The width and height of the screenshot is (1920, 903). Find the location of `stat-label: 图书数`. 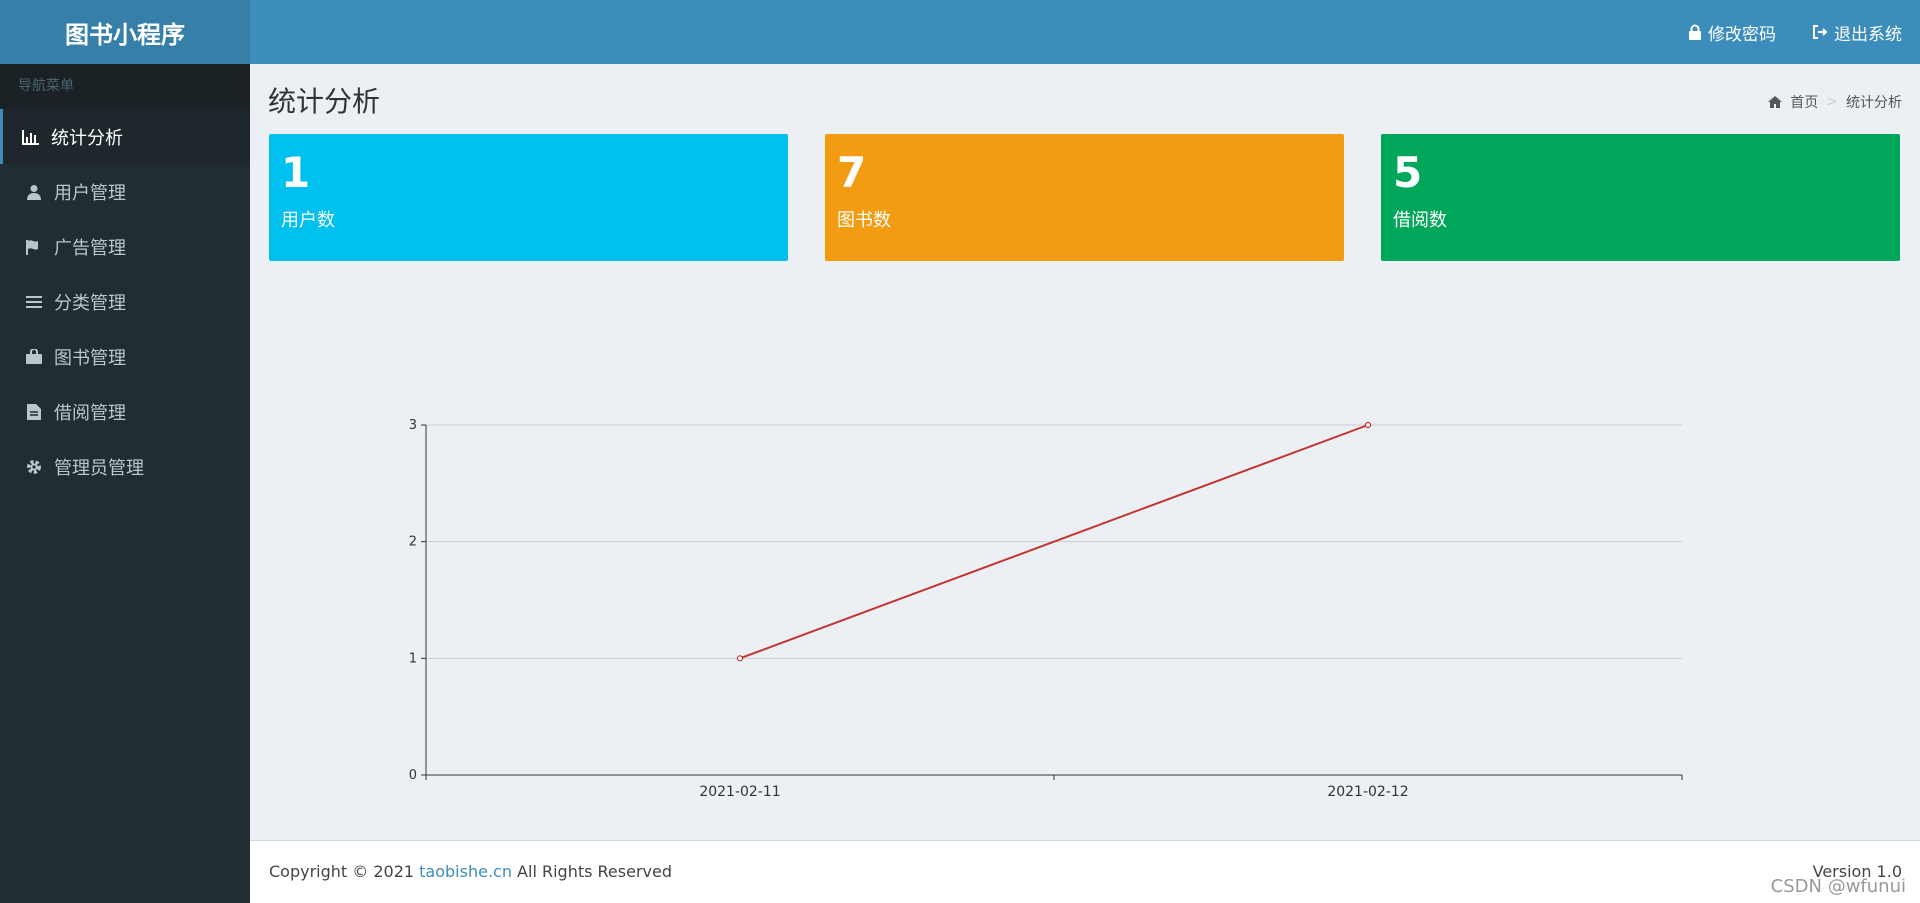

stat-label: 图书数 is located at coordinates (864, 220).